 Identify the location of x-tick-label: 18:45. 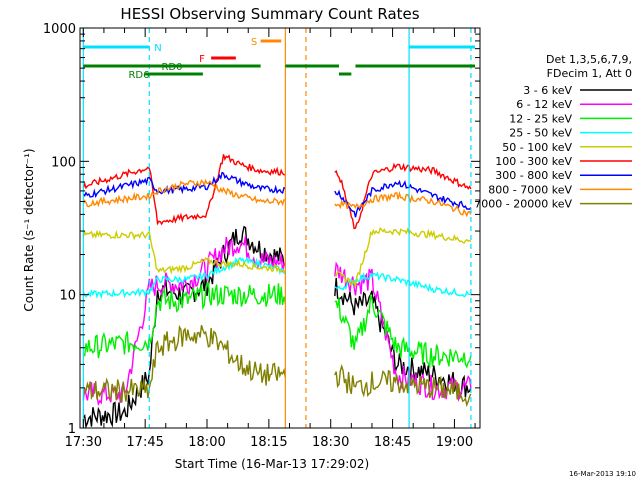
(392, 442).